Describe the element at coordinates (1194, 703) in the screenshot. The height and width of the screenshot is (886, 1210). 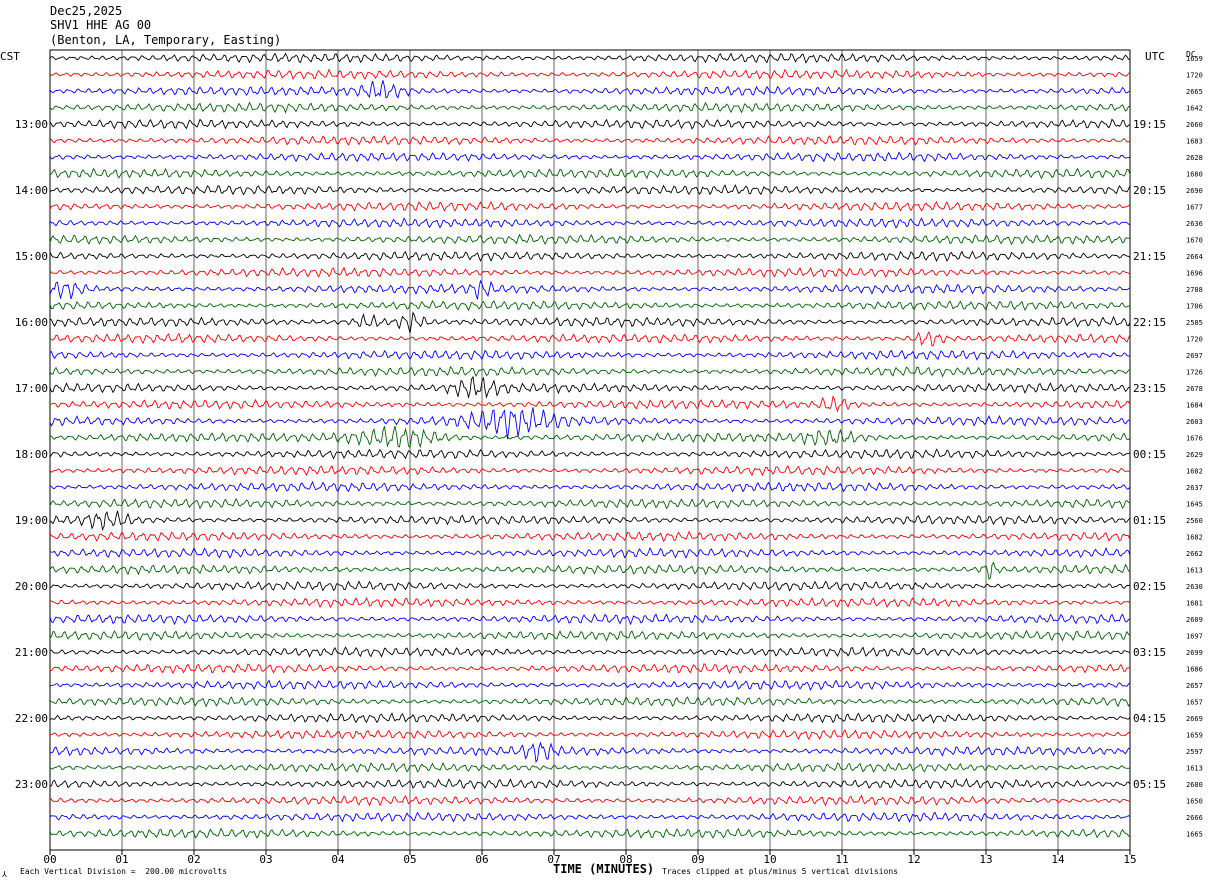
I see `dc-value: 1657` at that location.